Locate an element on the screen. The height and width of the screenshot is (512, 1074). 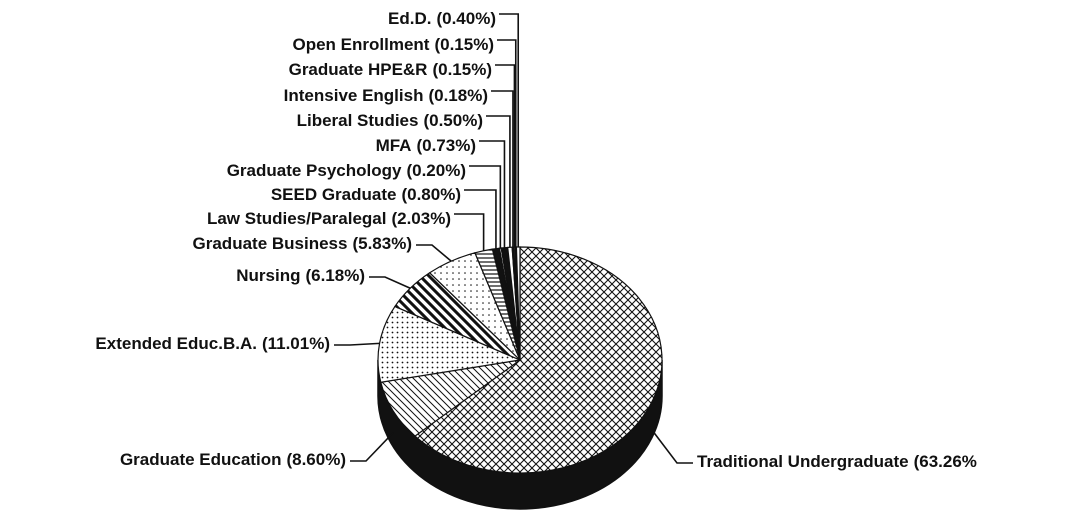
slice-value: (8.60%) is located at coordinates (316, 459).